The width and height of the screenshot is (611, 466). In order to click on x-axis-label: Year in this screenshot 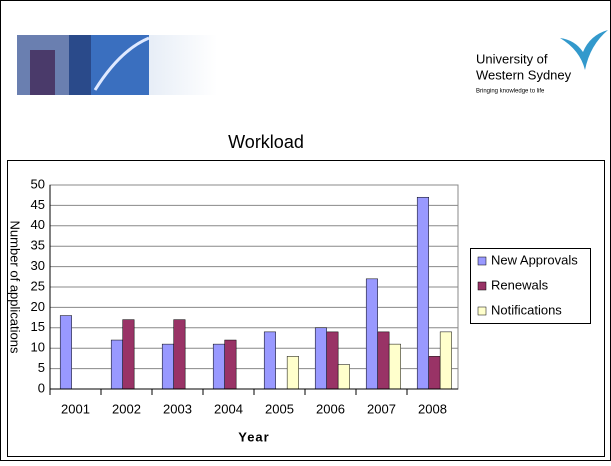, I will do `click(253, 436)`.